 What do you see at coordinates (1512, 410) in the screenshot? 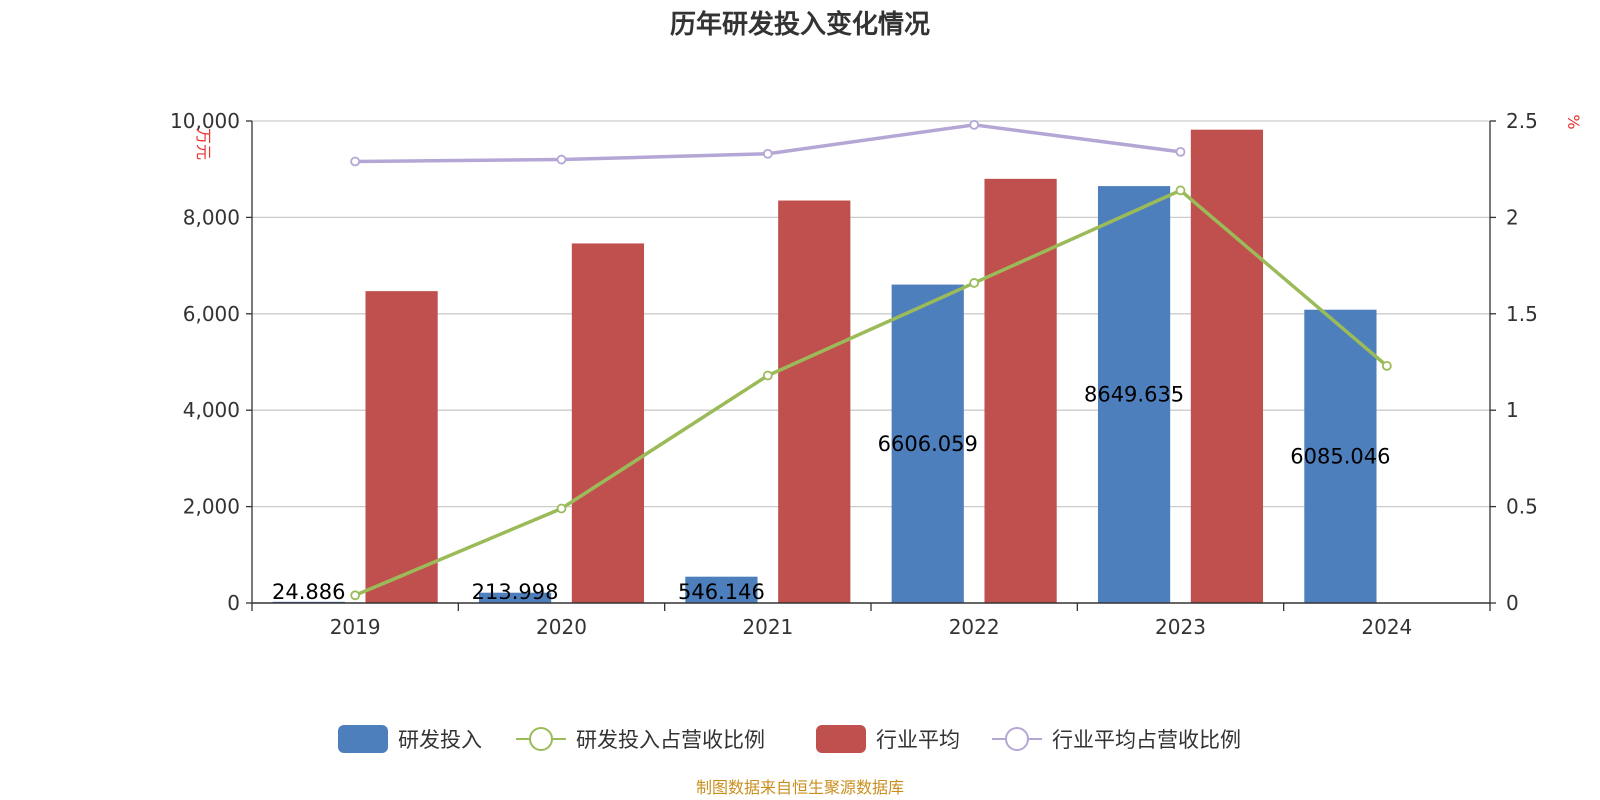
I see `right-axis-tick-label: 1` at bounding box center [1512, 410].